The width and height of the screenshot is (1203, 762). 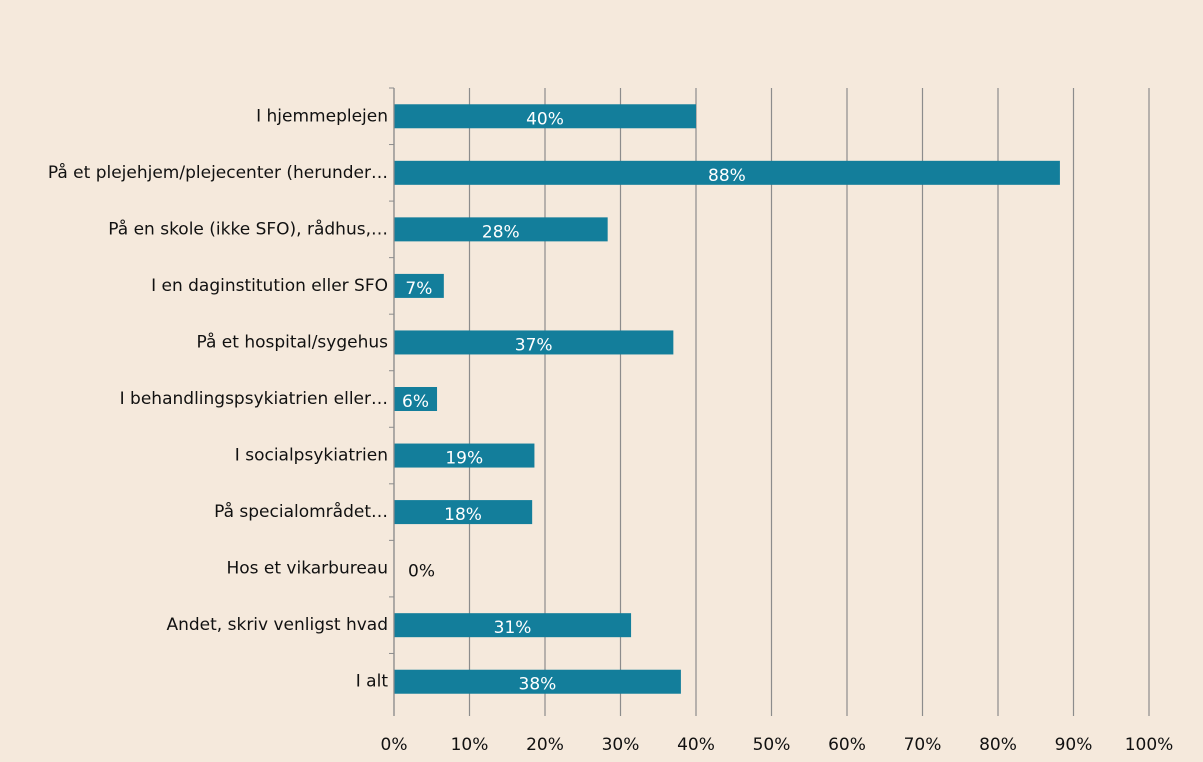 What do you see at coordinates (545, 119) in the screenshot?
I see `data-label: 40%` at bounding box center [545, 119].